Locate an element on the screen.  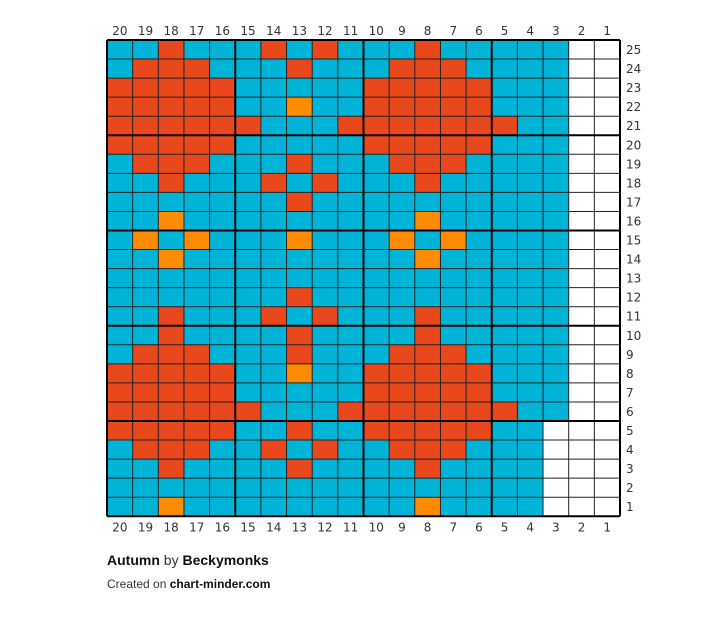
column-label-bottom: 1 is located at coordinates (607, 527).